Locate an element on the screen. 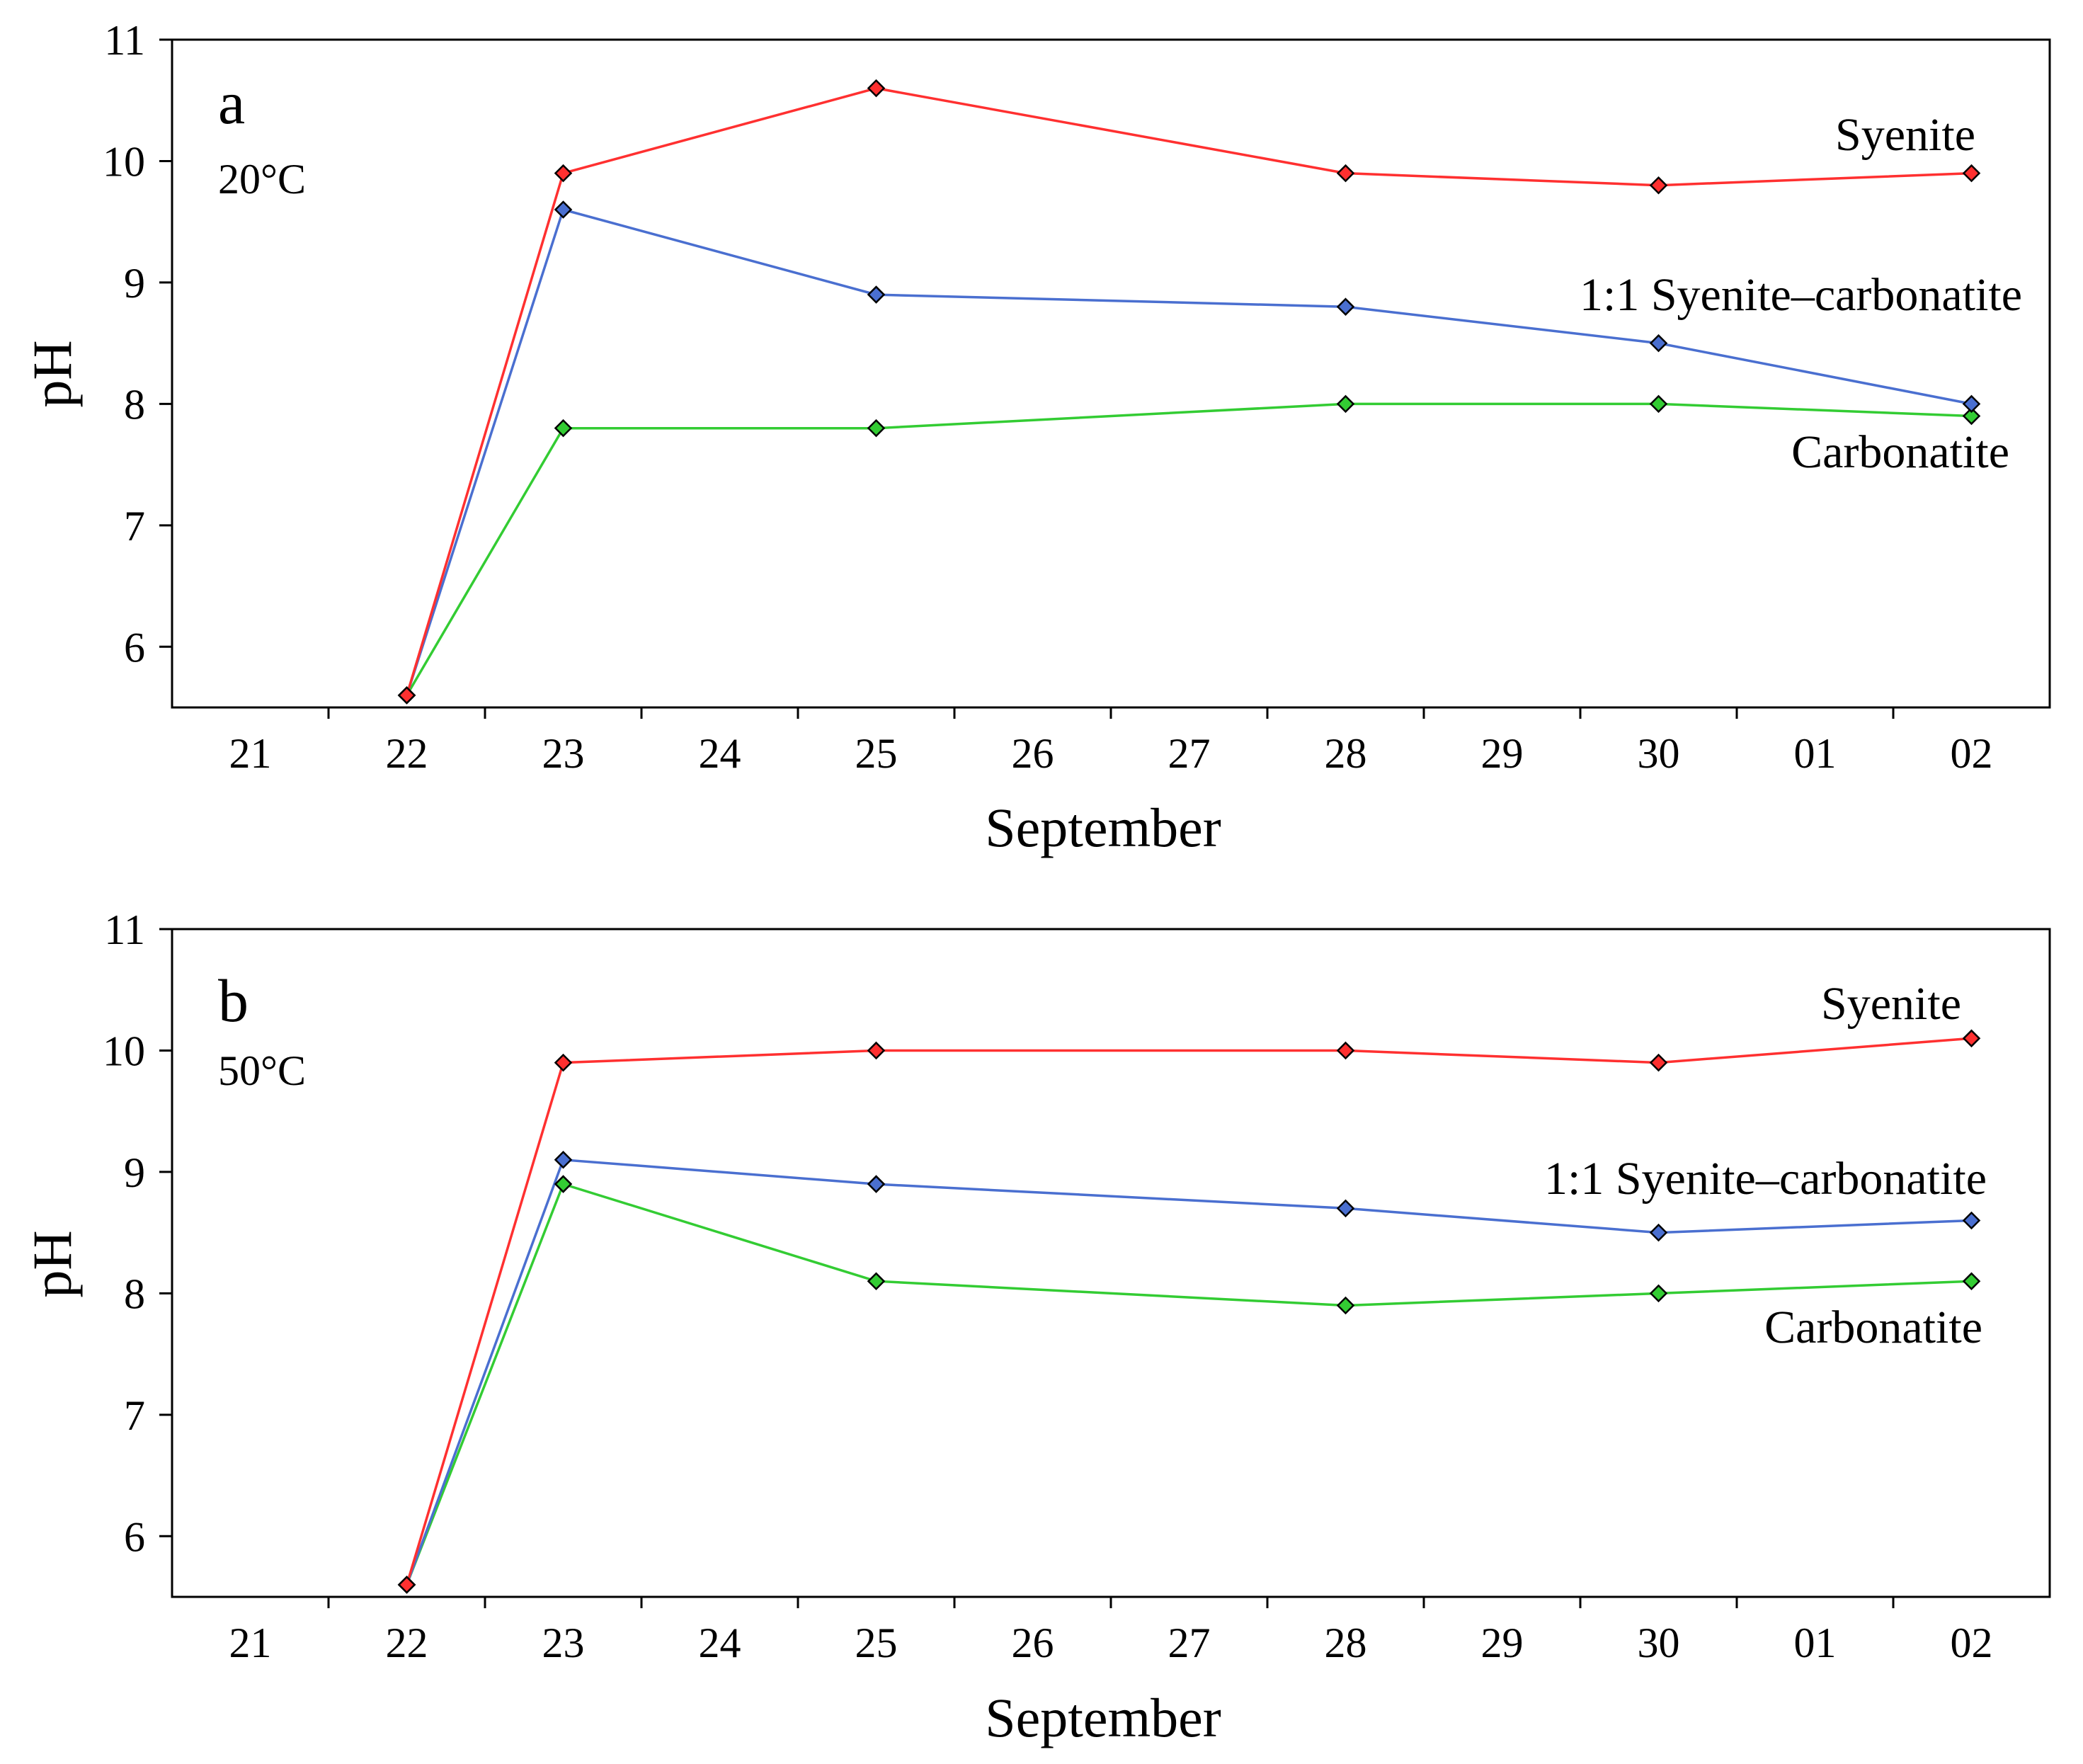 The width and height of the screenshot is (2083, 1764). temperature-label: 50°C is located at coordinates (262, 1070).